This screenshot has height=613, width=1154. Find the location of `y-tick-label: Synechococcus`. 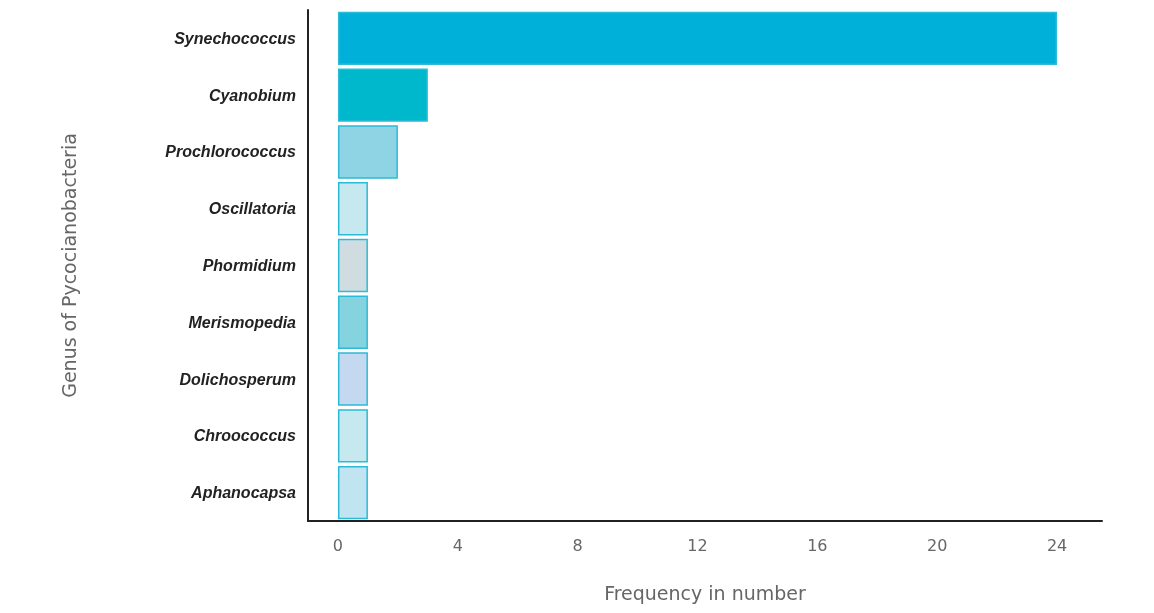

y-tick-label: Synechococcus is located at coordinates (235, 38).